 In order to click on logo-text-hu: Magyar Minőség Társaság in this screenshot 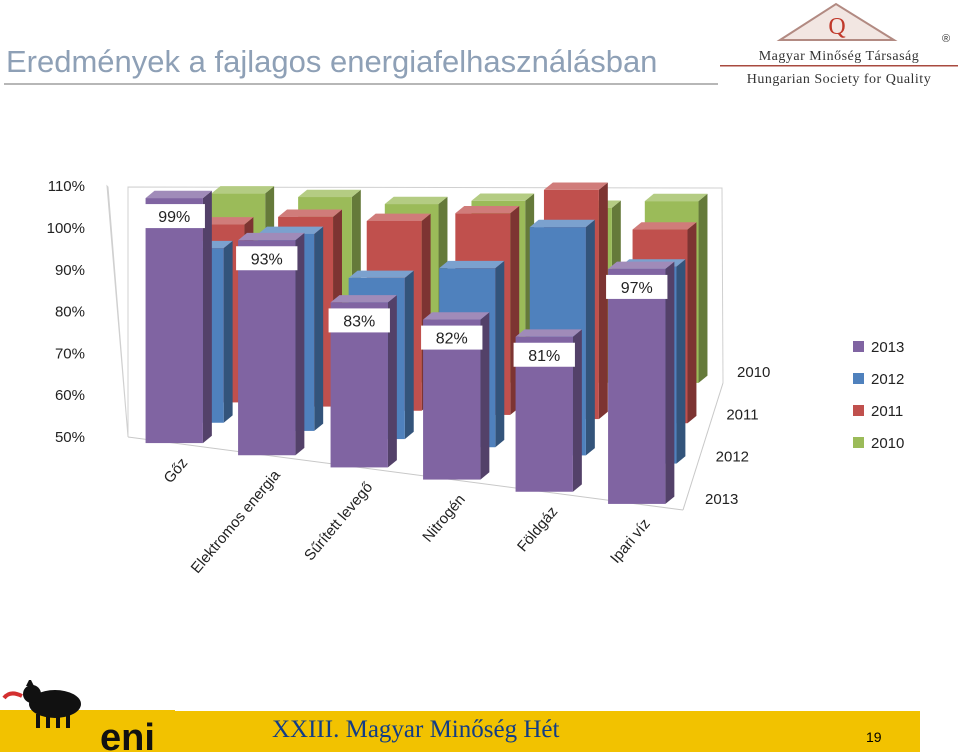, I will do `click(839, 56)`.